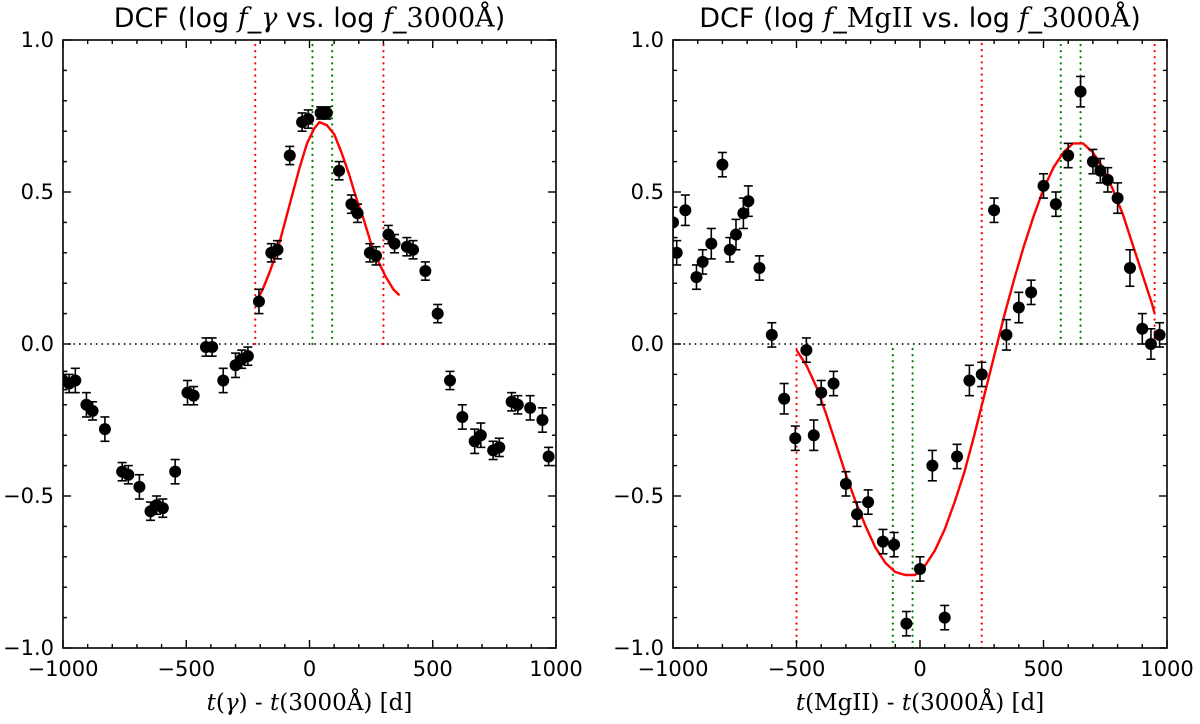  I want to click on lag-marker-vlines, so click(319, 193).